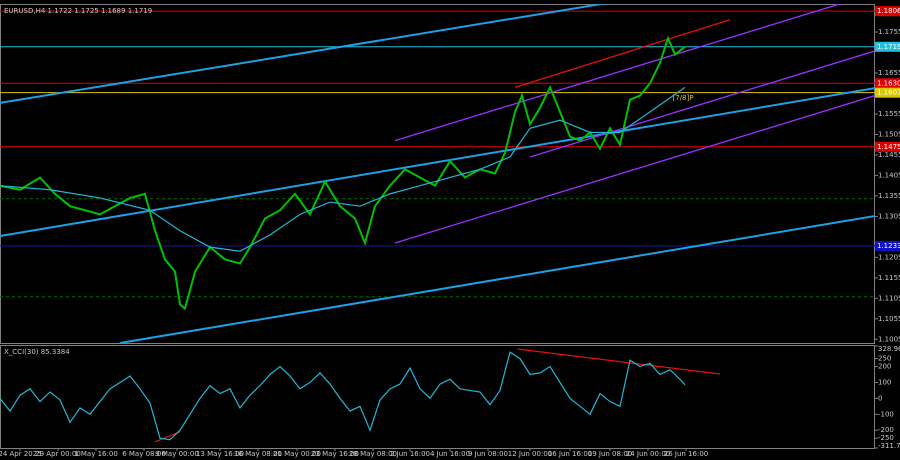  Describe the element at coordinates (488, 454) in the screenshot. I see `x-tick-label: 9 Jun 08:00` at that location.